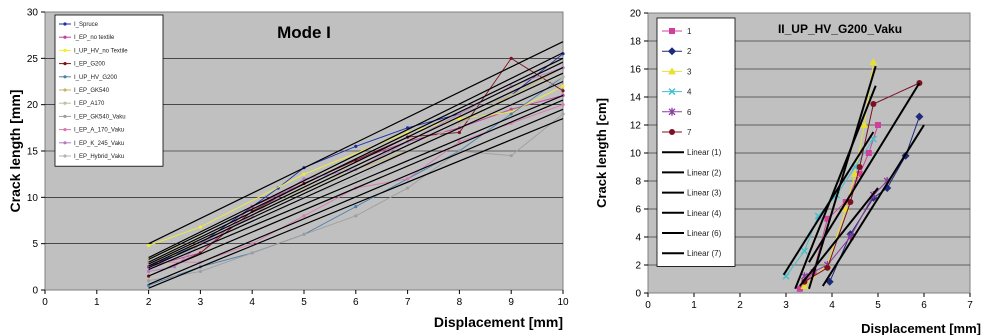 The width and height of the screenshot is (984, 335). Describe the element at coordinates (704, 233) in the screenshot. I see `legend-label: Linear (6)` at that location.